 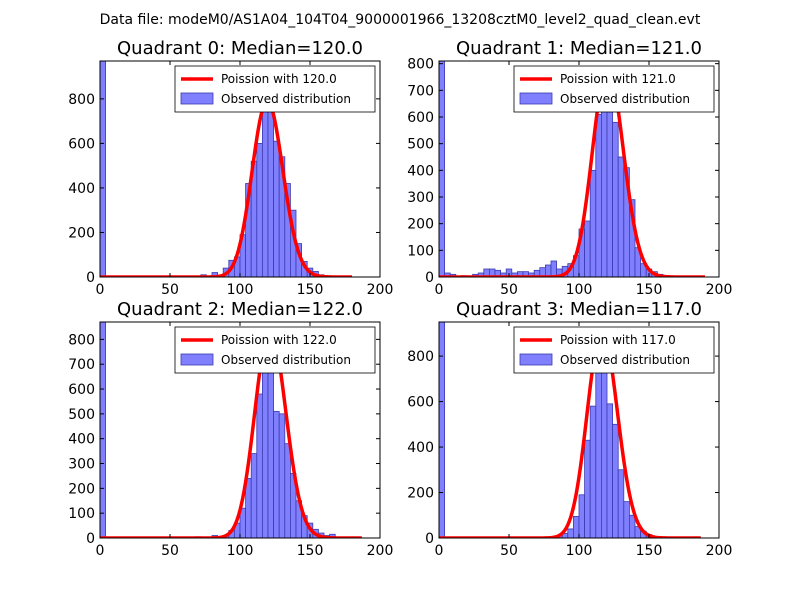 I want to click on legend: Poission with 117.0 Observed distribution, so click(x=614, y=350).